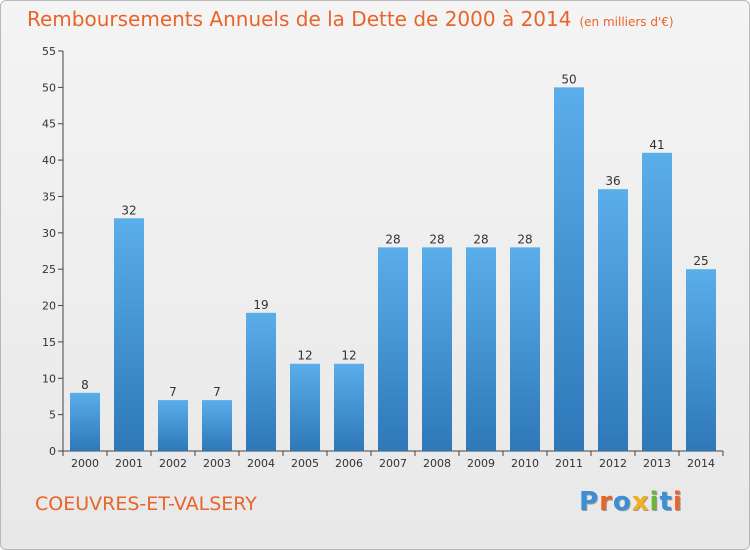 The width and height of the screenshot is (750, 550). What do you see at coordinates (622, 502) in the screenshot?
I see `logo-letter: o` at bounding box center [622, 502].